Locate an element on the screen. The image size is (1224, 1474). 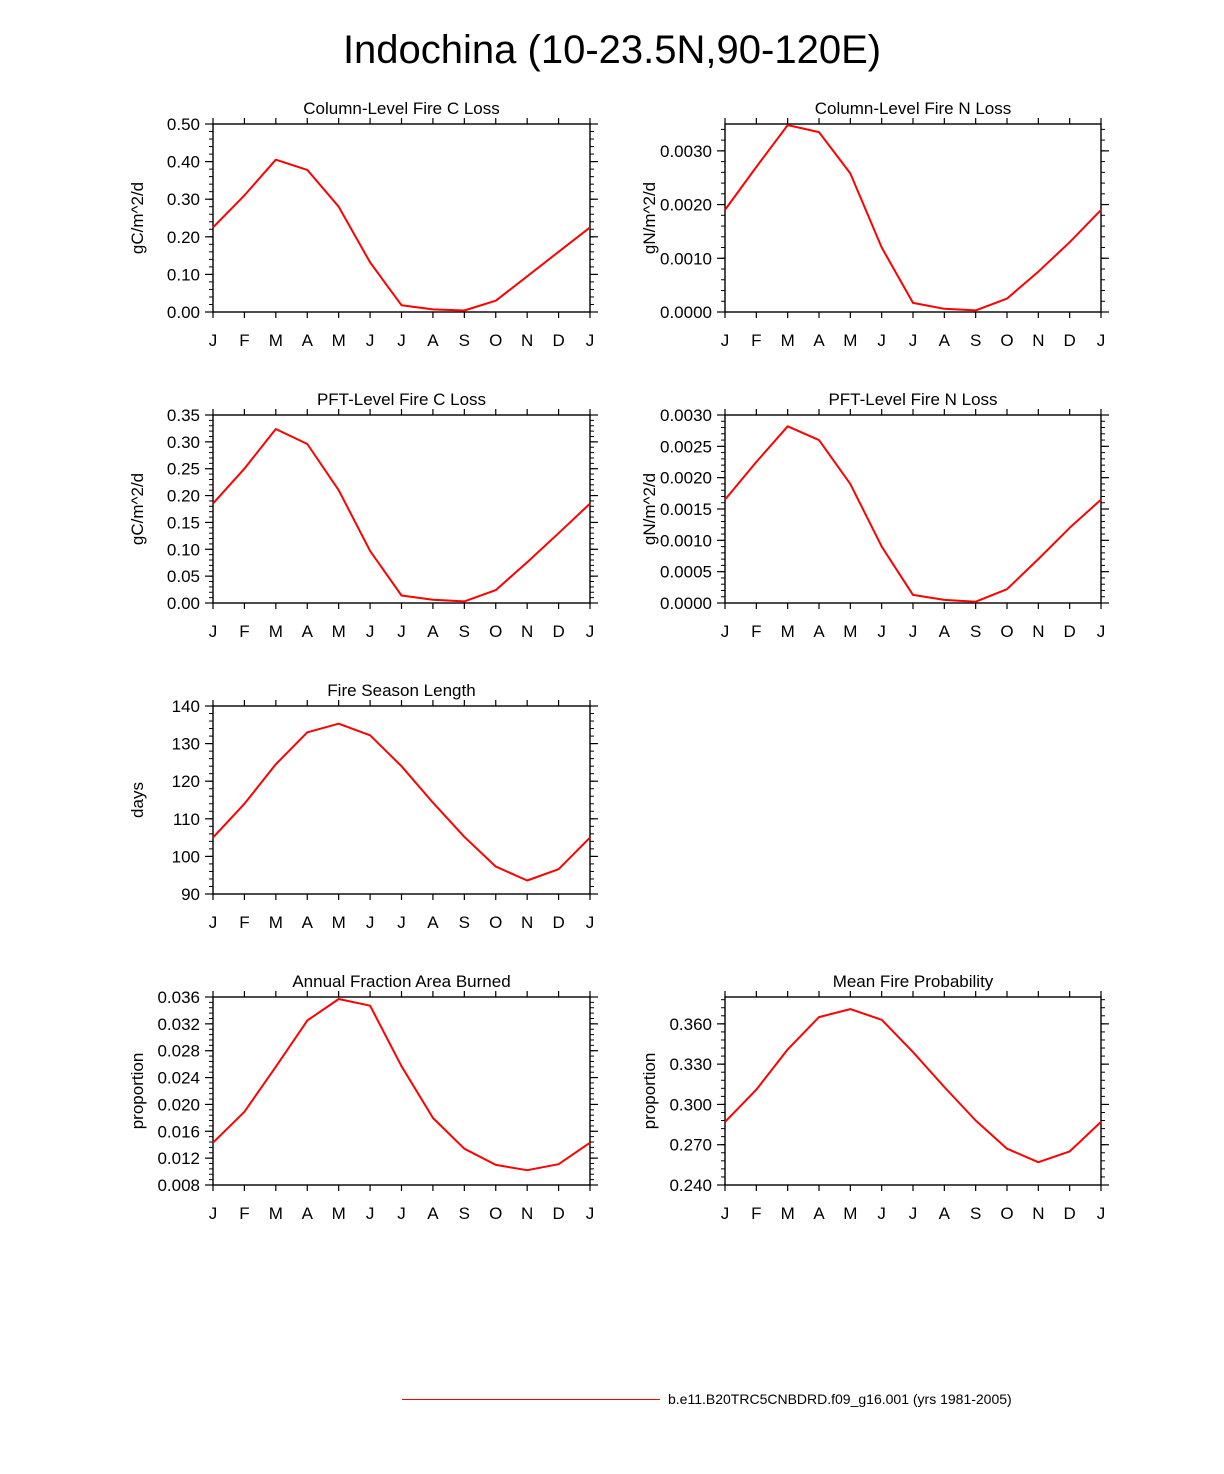
y-tick-label: 0.270 is located at coordinates (690, 1145).